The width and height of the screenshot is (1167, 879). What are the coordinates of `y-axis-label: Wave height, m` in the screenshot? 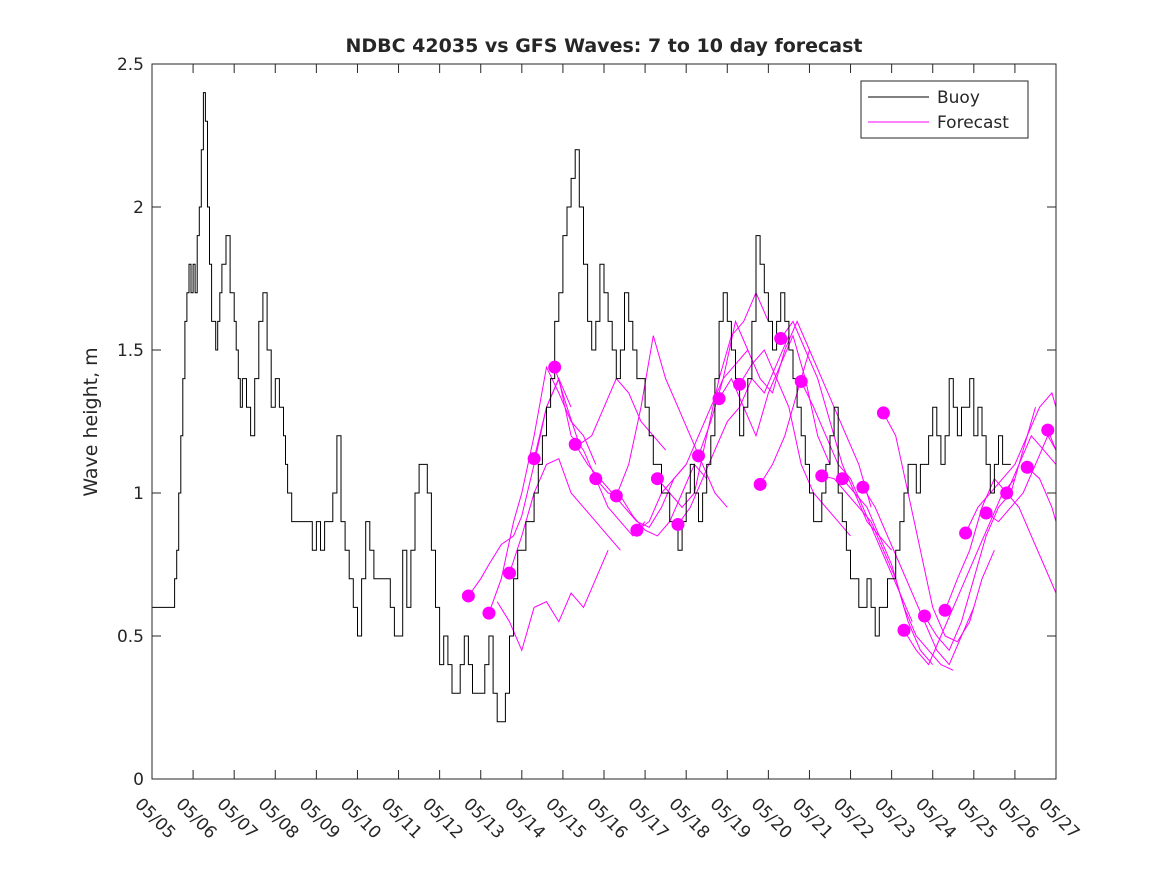 It's located at (91, 421).